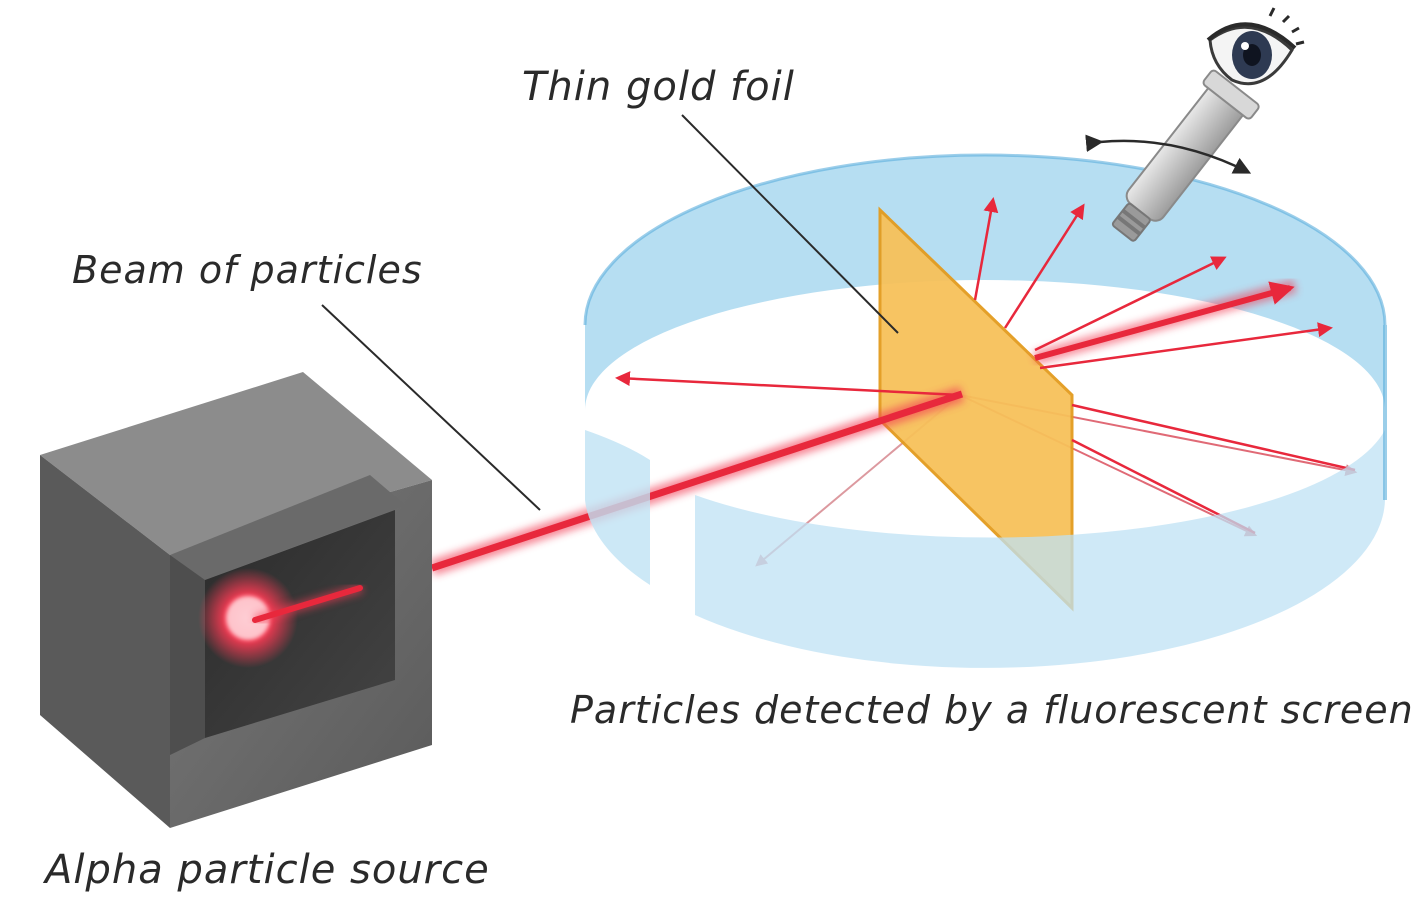 Image resolution: width=1428 pixels, height=907 pixels. What do you see at coordinates (247, 270) in the screenshot?
I see `beam-label: Beam of particles` at bounding box center [247, 270].